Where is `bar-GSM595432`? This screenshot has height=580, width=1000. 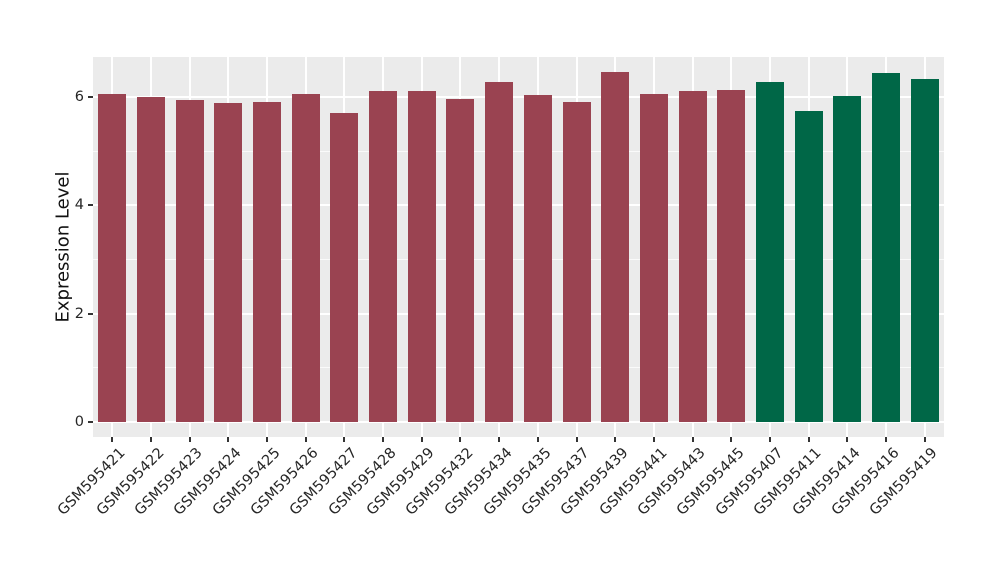
bar-GSM595432 is located at coordinates (460, 260).